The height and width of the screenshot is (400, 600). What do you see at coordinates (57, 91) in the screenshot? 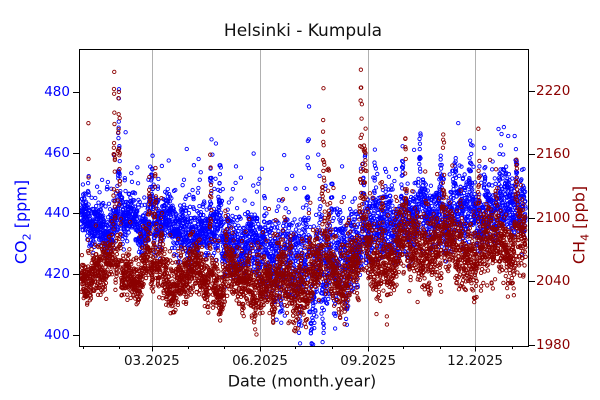
I see `left-tick-label: 480` at bounding box center [57, 91].